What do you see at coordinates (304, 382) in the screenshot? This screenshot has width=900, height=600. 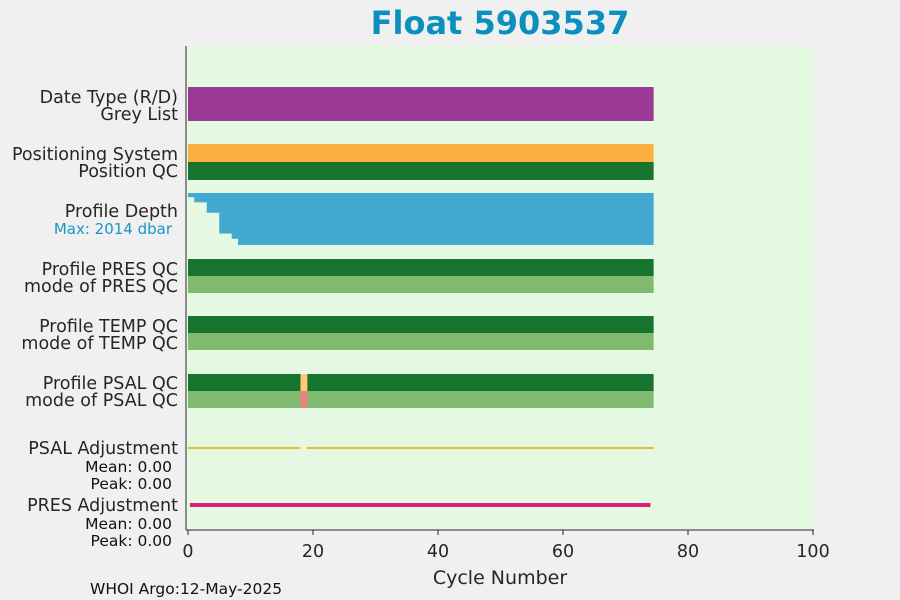 I see `psal-profile-anomaly` at bounding box center [304, 382].